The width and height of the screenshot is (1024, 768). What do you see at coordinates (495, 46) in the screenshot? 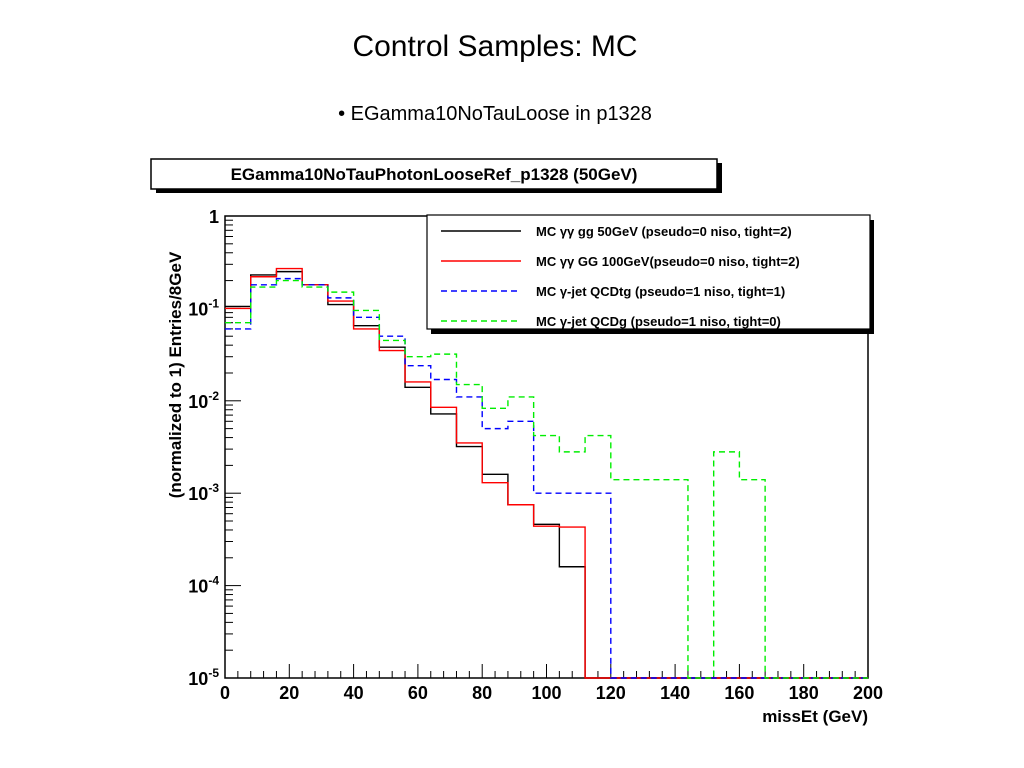
I see `slide-title: Control Samples: MC` at bounding box center [495, 46].